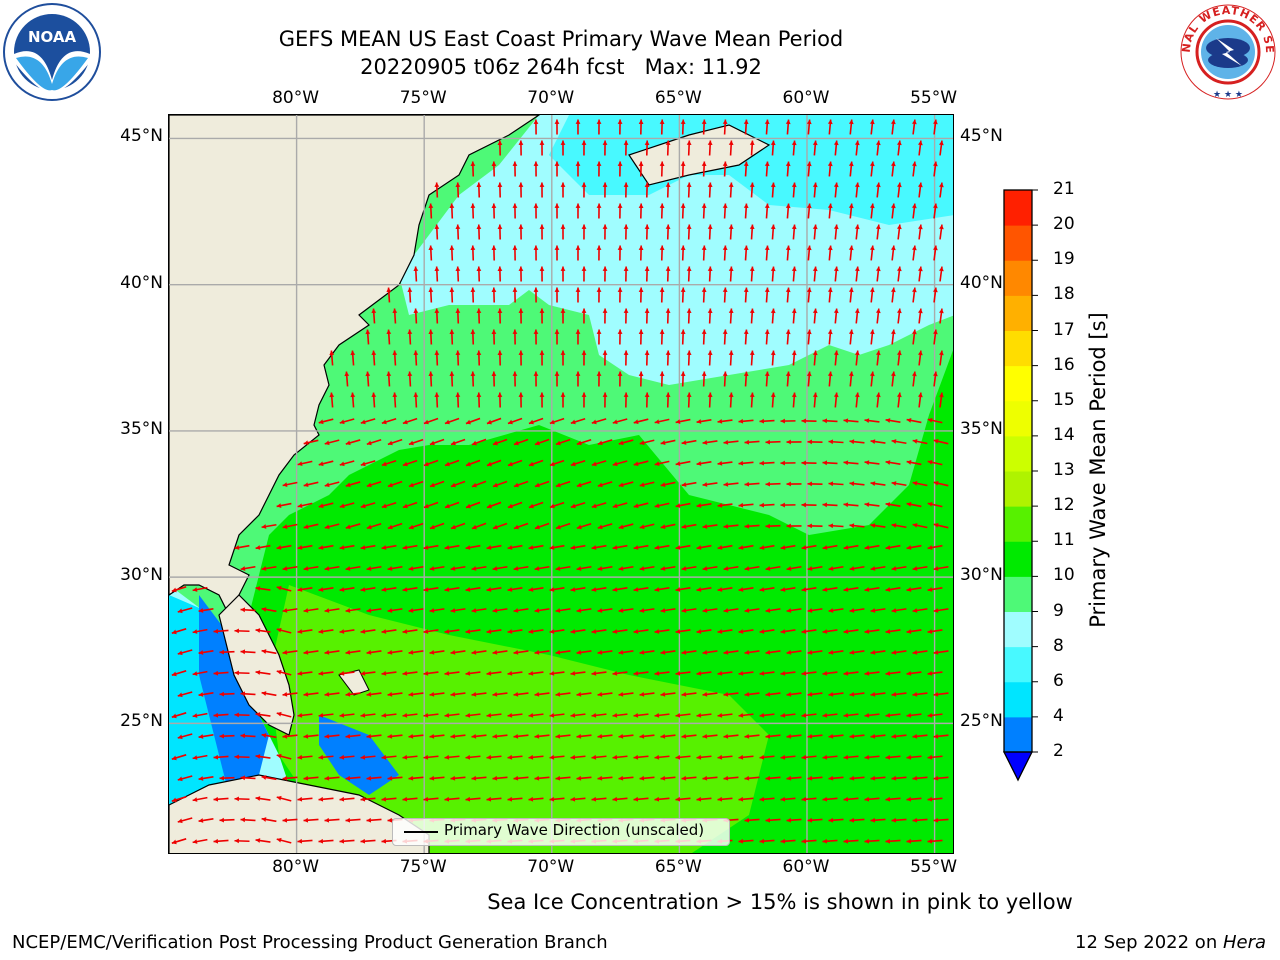 The image size is (1280, 960). What do you see at coordinates (934, 98) in the screenshot?
I see `lon-tick-top-5: 55°W` at bounding box center [934, 98].